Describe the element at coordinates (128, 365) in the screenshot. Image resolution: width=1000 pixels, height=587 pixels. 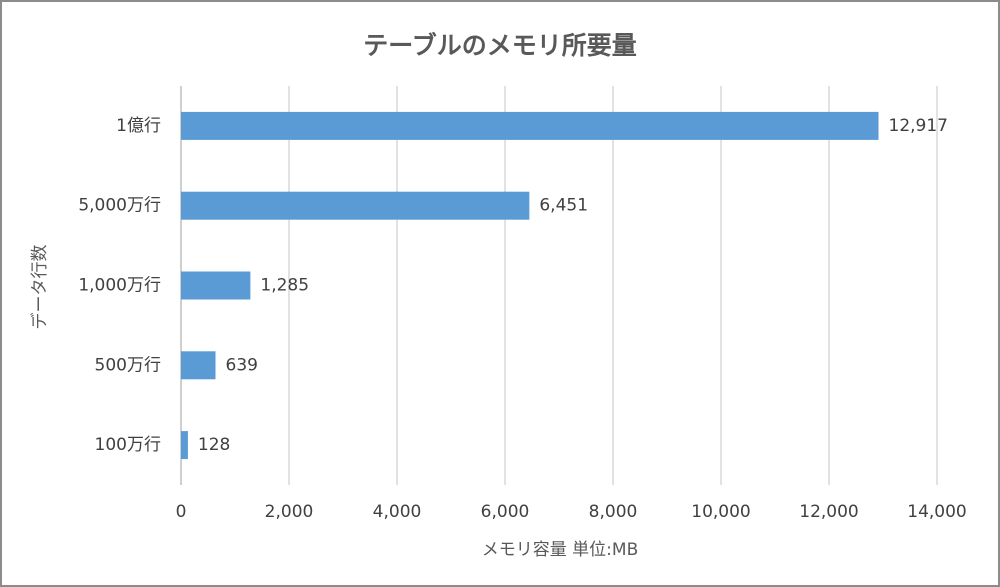
I see `y-tick-label: 500万行` at that location.